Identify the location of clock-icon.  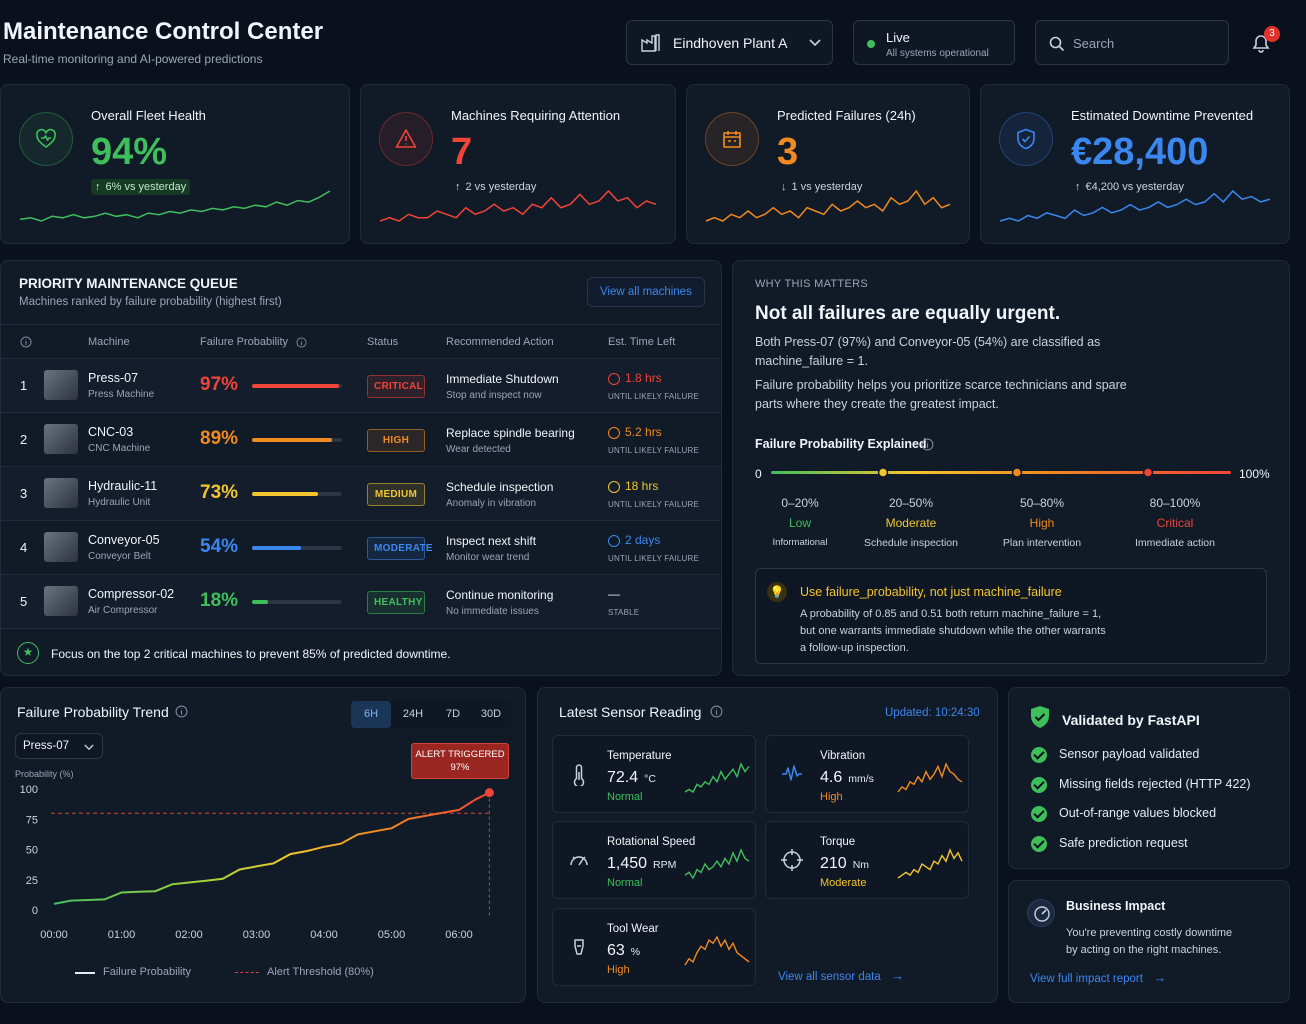
(614, 379).